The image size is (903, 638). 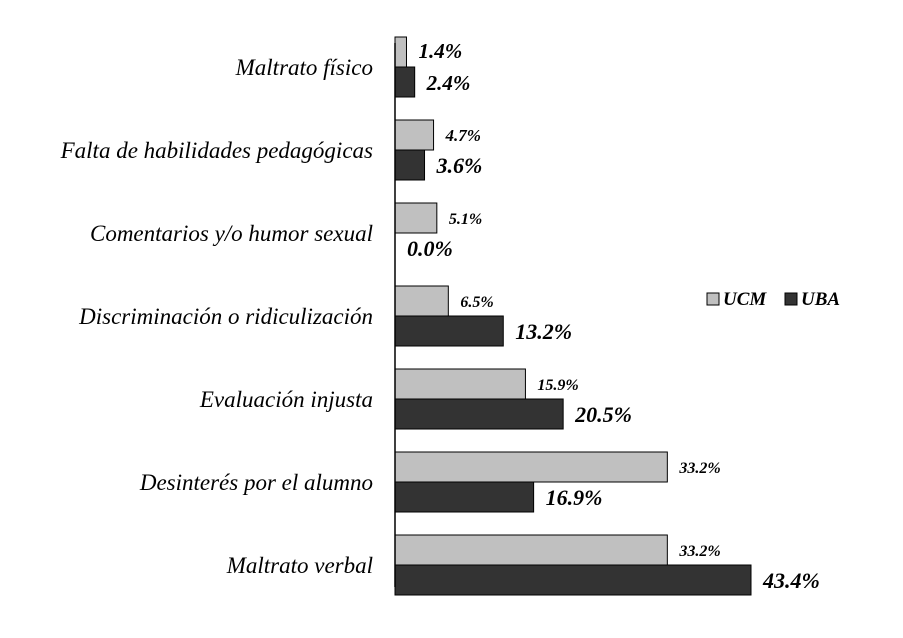 I want to click on category-label-desinteres-por-el-alumno: Desinterés por el alumno, so click(x=256, y=482).